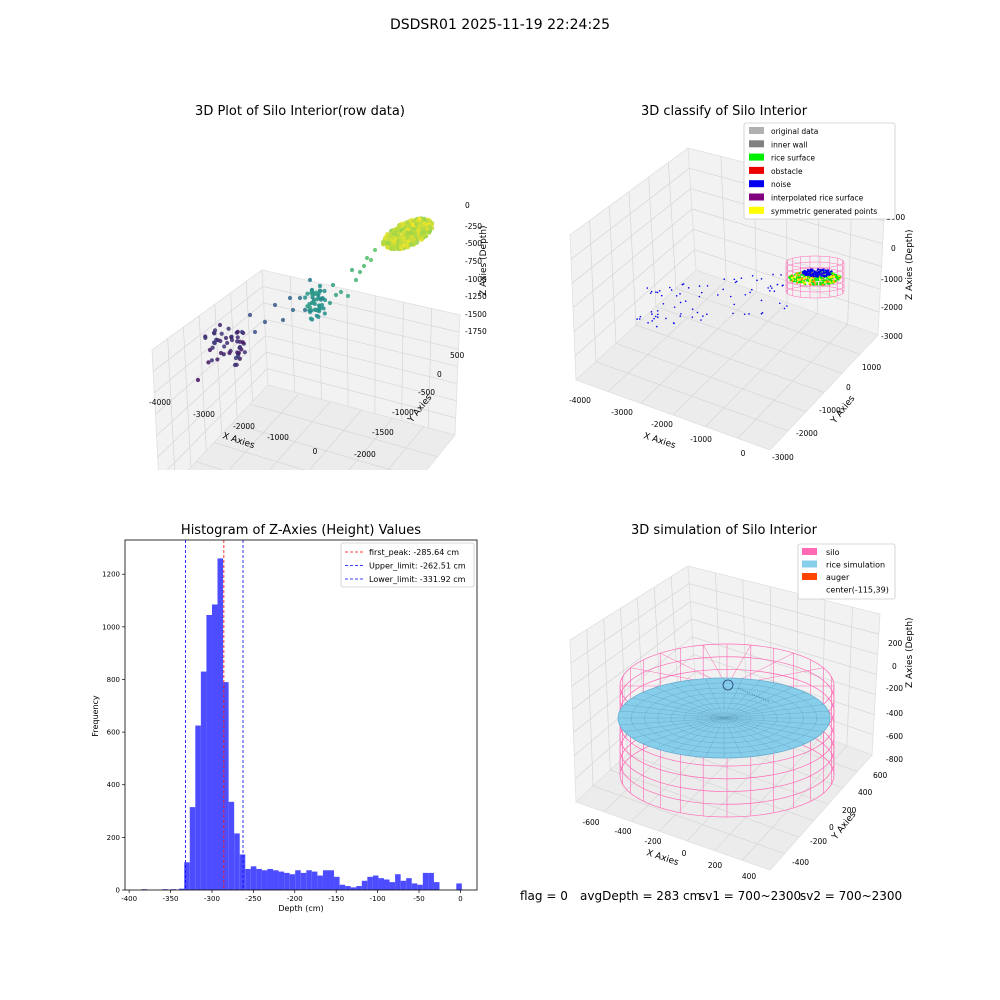 This screenshot has width=1000, height=1000. I want to click on panel2-gridlines, so click(727, 297).